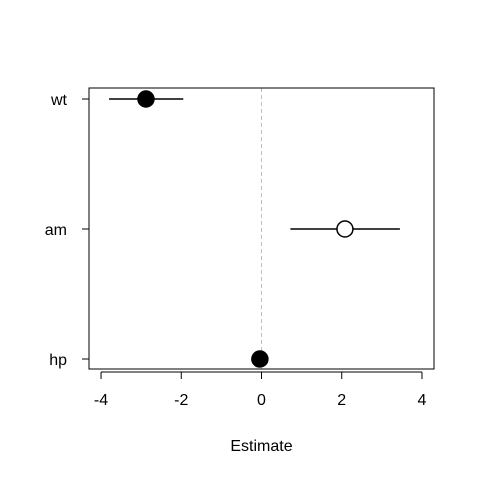 The width and height of the screenshot is (480, 480). Describe the element at coordinates (260, 359) in the screenshot. I see `point-hp` at that location.